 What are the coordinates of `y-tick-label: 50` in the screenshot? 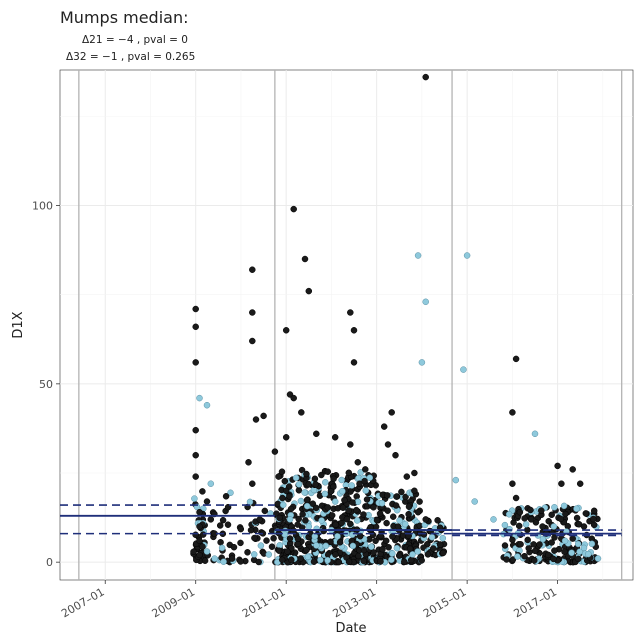 It's located at (46, 384).